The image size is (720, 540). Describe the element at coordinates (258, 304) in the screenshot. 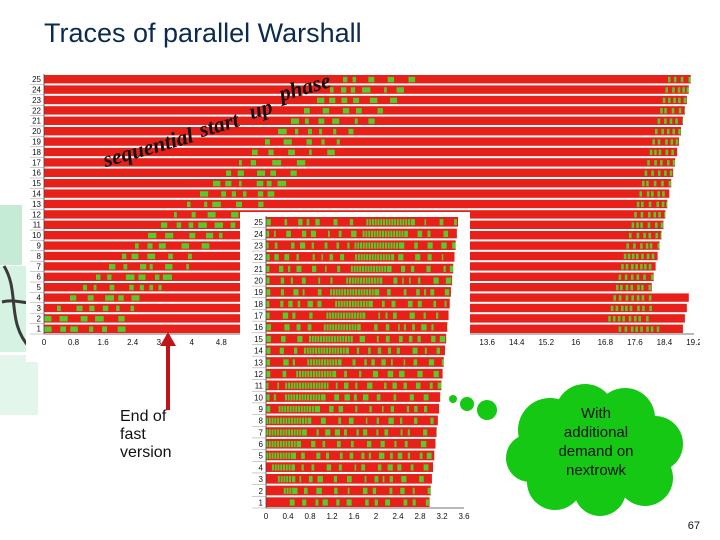

I see `y-tick-label: 18` at that location.